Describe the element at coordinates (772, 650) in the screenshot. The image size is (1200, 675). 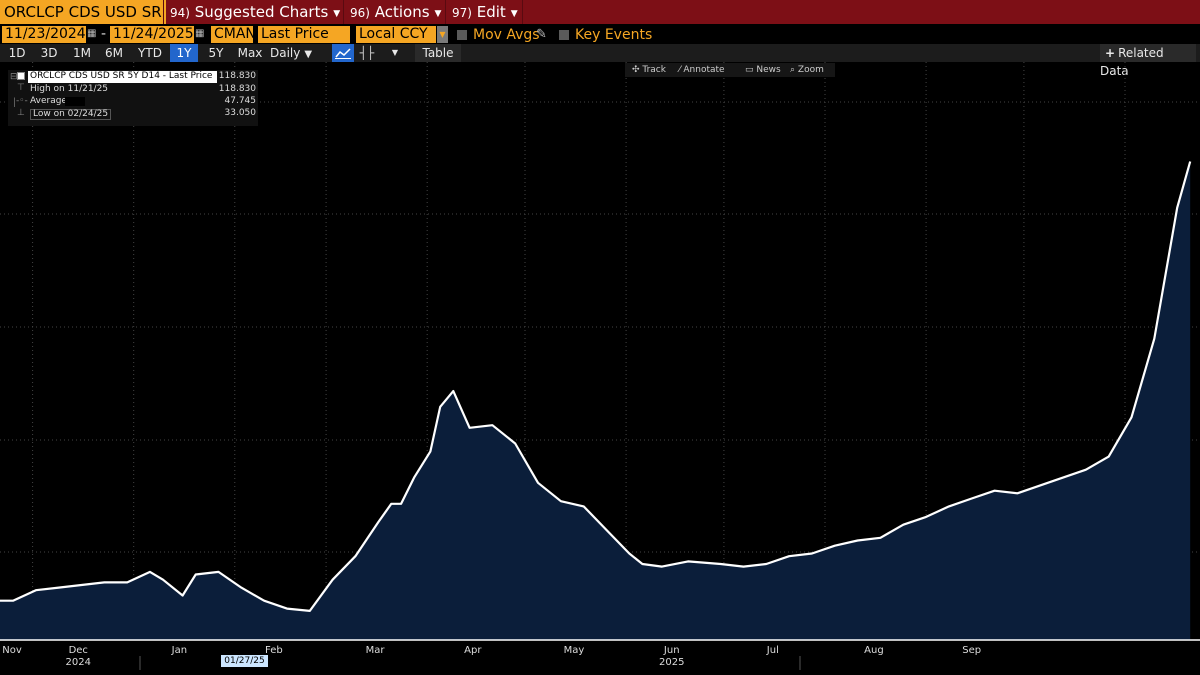
I see `x-tick-label: Jul` at that location.